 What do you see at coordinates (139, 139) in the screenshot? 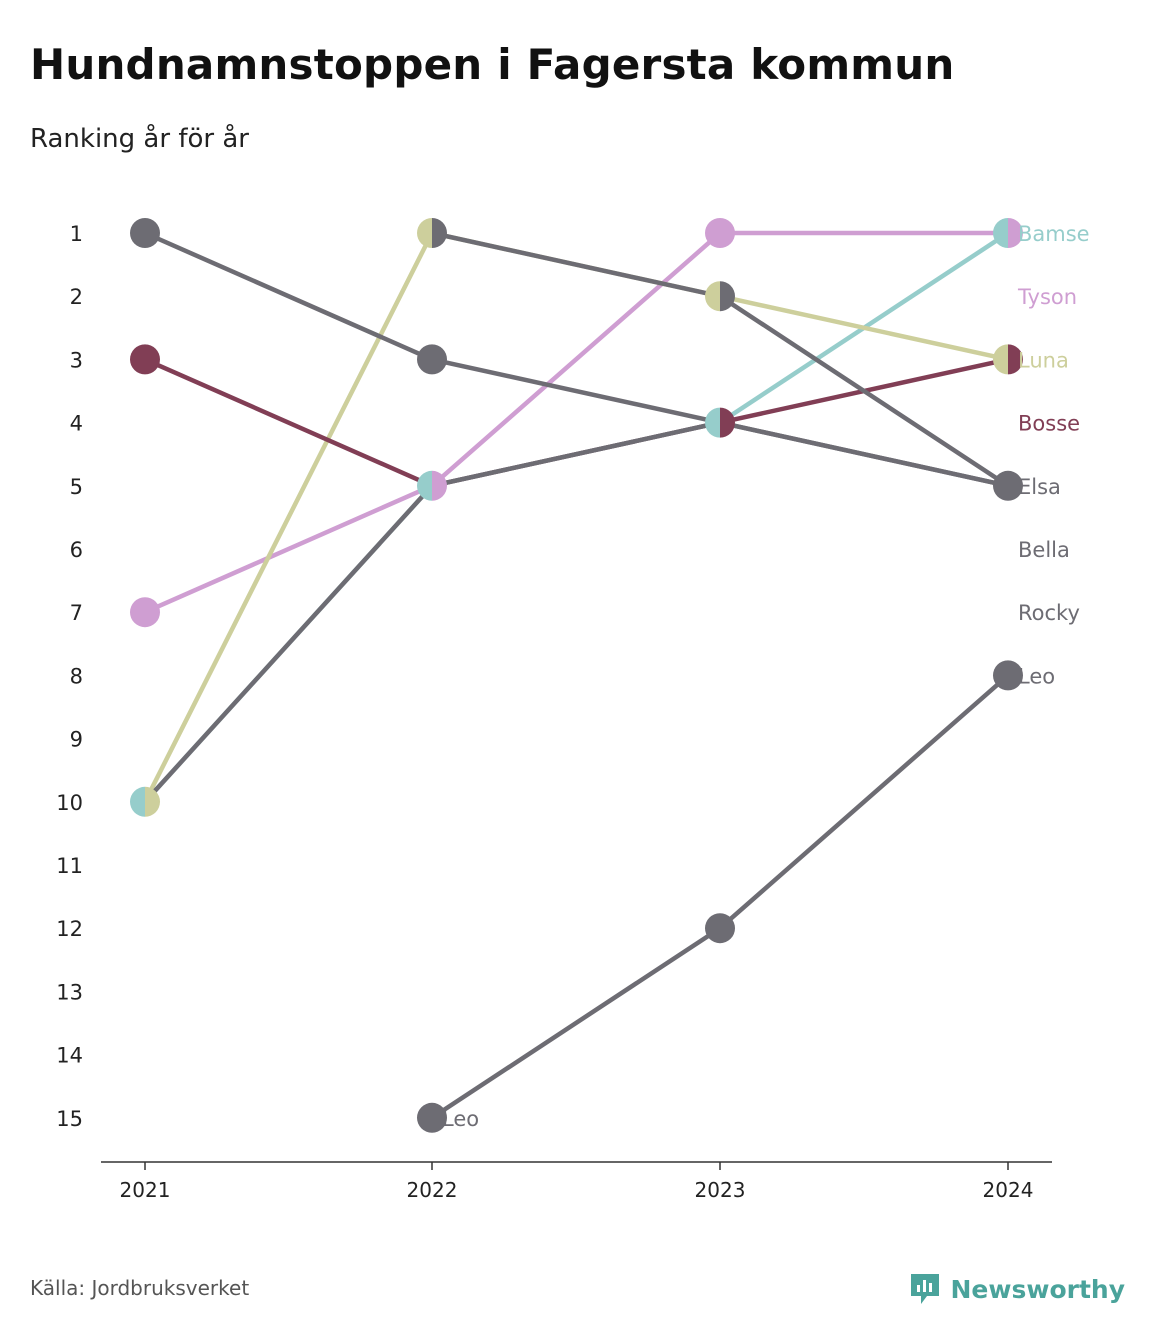
I see `chart-subtitle: Ranking år för år` at bounding box center [139, 139].